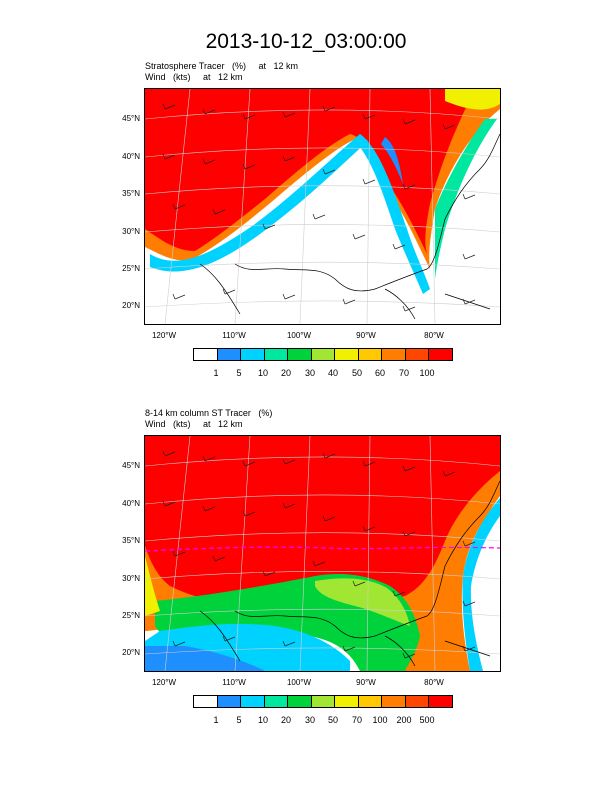 The width and height of the screenshot is (612, 792). I want to click on panel-2-lat-label: 20°N, so click(131, 652).